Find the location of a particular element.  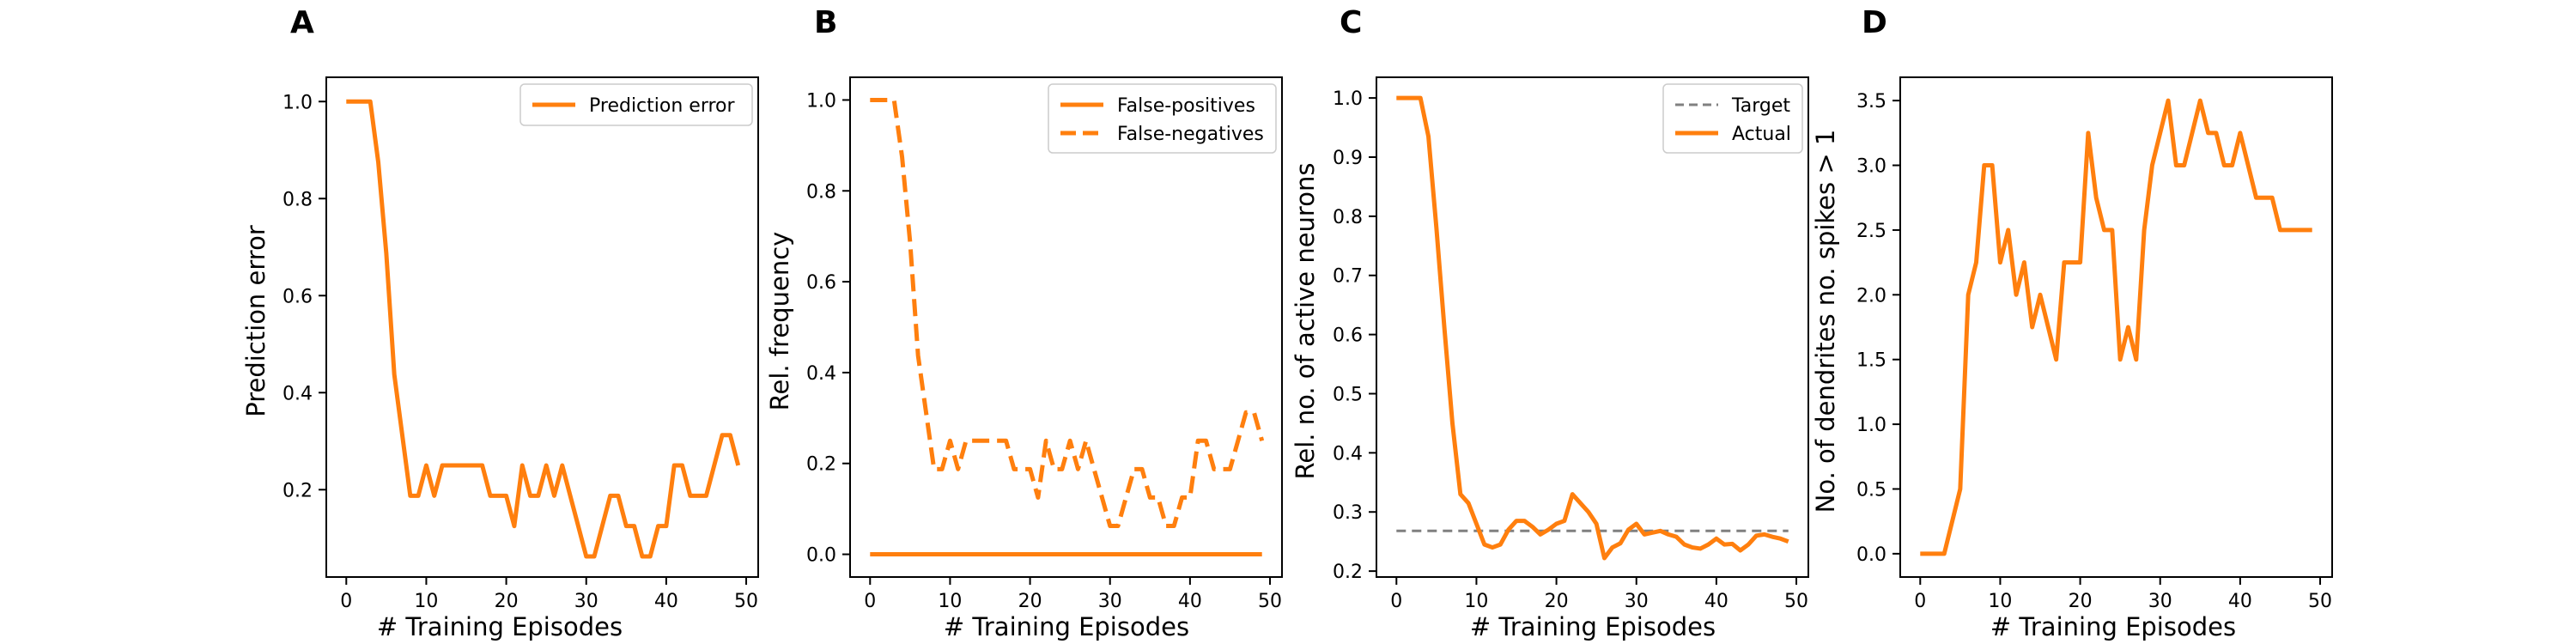

y-axis-label: Rel. frequency is located at coordinates (779, 322).